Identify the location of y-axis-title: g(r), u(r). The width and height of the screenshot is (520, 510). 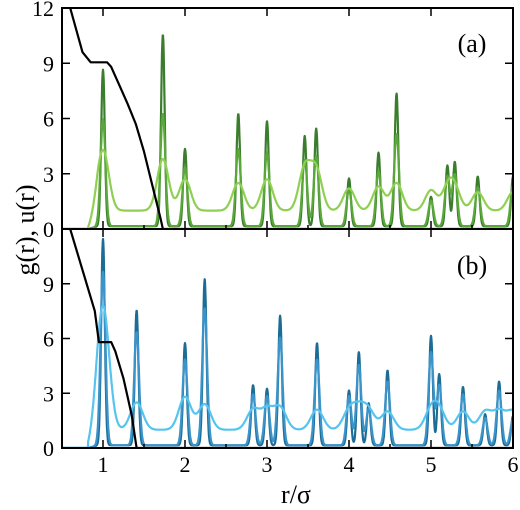
(25, 230).